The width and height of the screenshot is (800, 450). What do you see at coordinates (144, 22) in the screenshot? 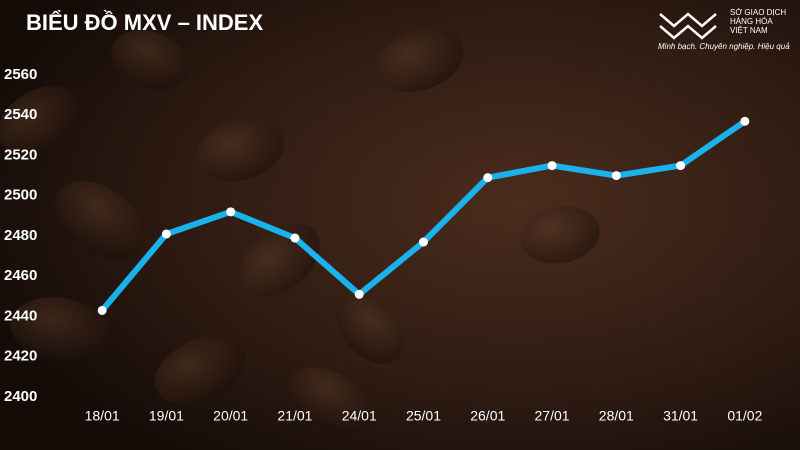
I see `chart-title: BIỂU ĐỒ MXV – INDEX` at bounding box center [144, 22].